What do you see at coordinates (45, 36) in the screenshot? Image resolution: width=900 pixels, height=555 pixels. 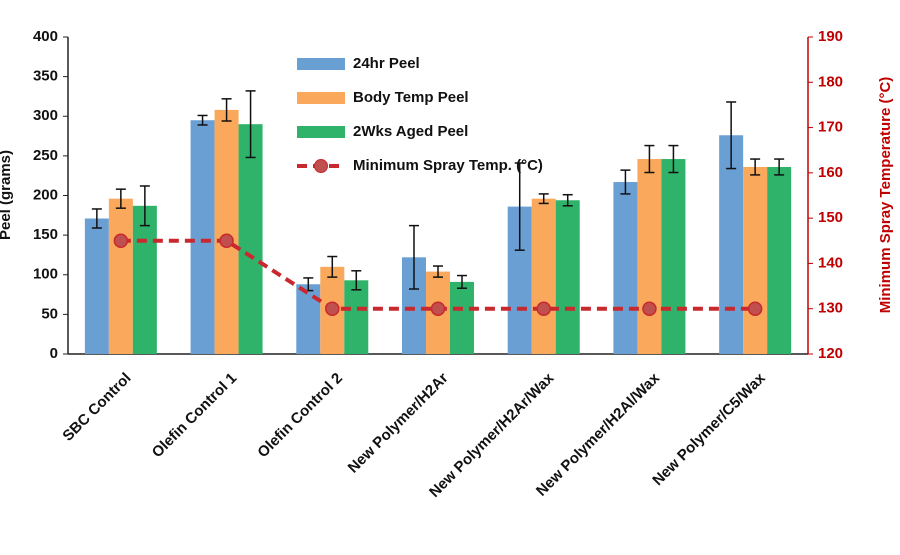 I see `y-tick-label: 400` at bounding box center [45, 36].